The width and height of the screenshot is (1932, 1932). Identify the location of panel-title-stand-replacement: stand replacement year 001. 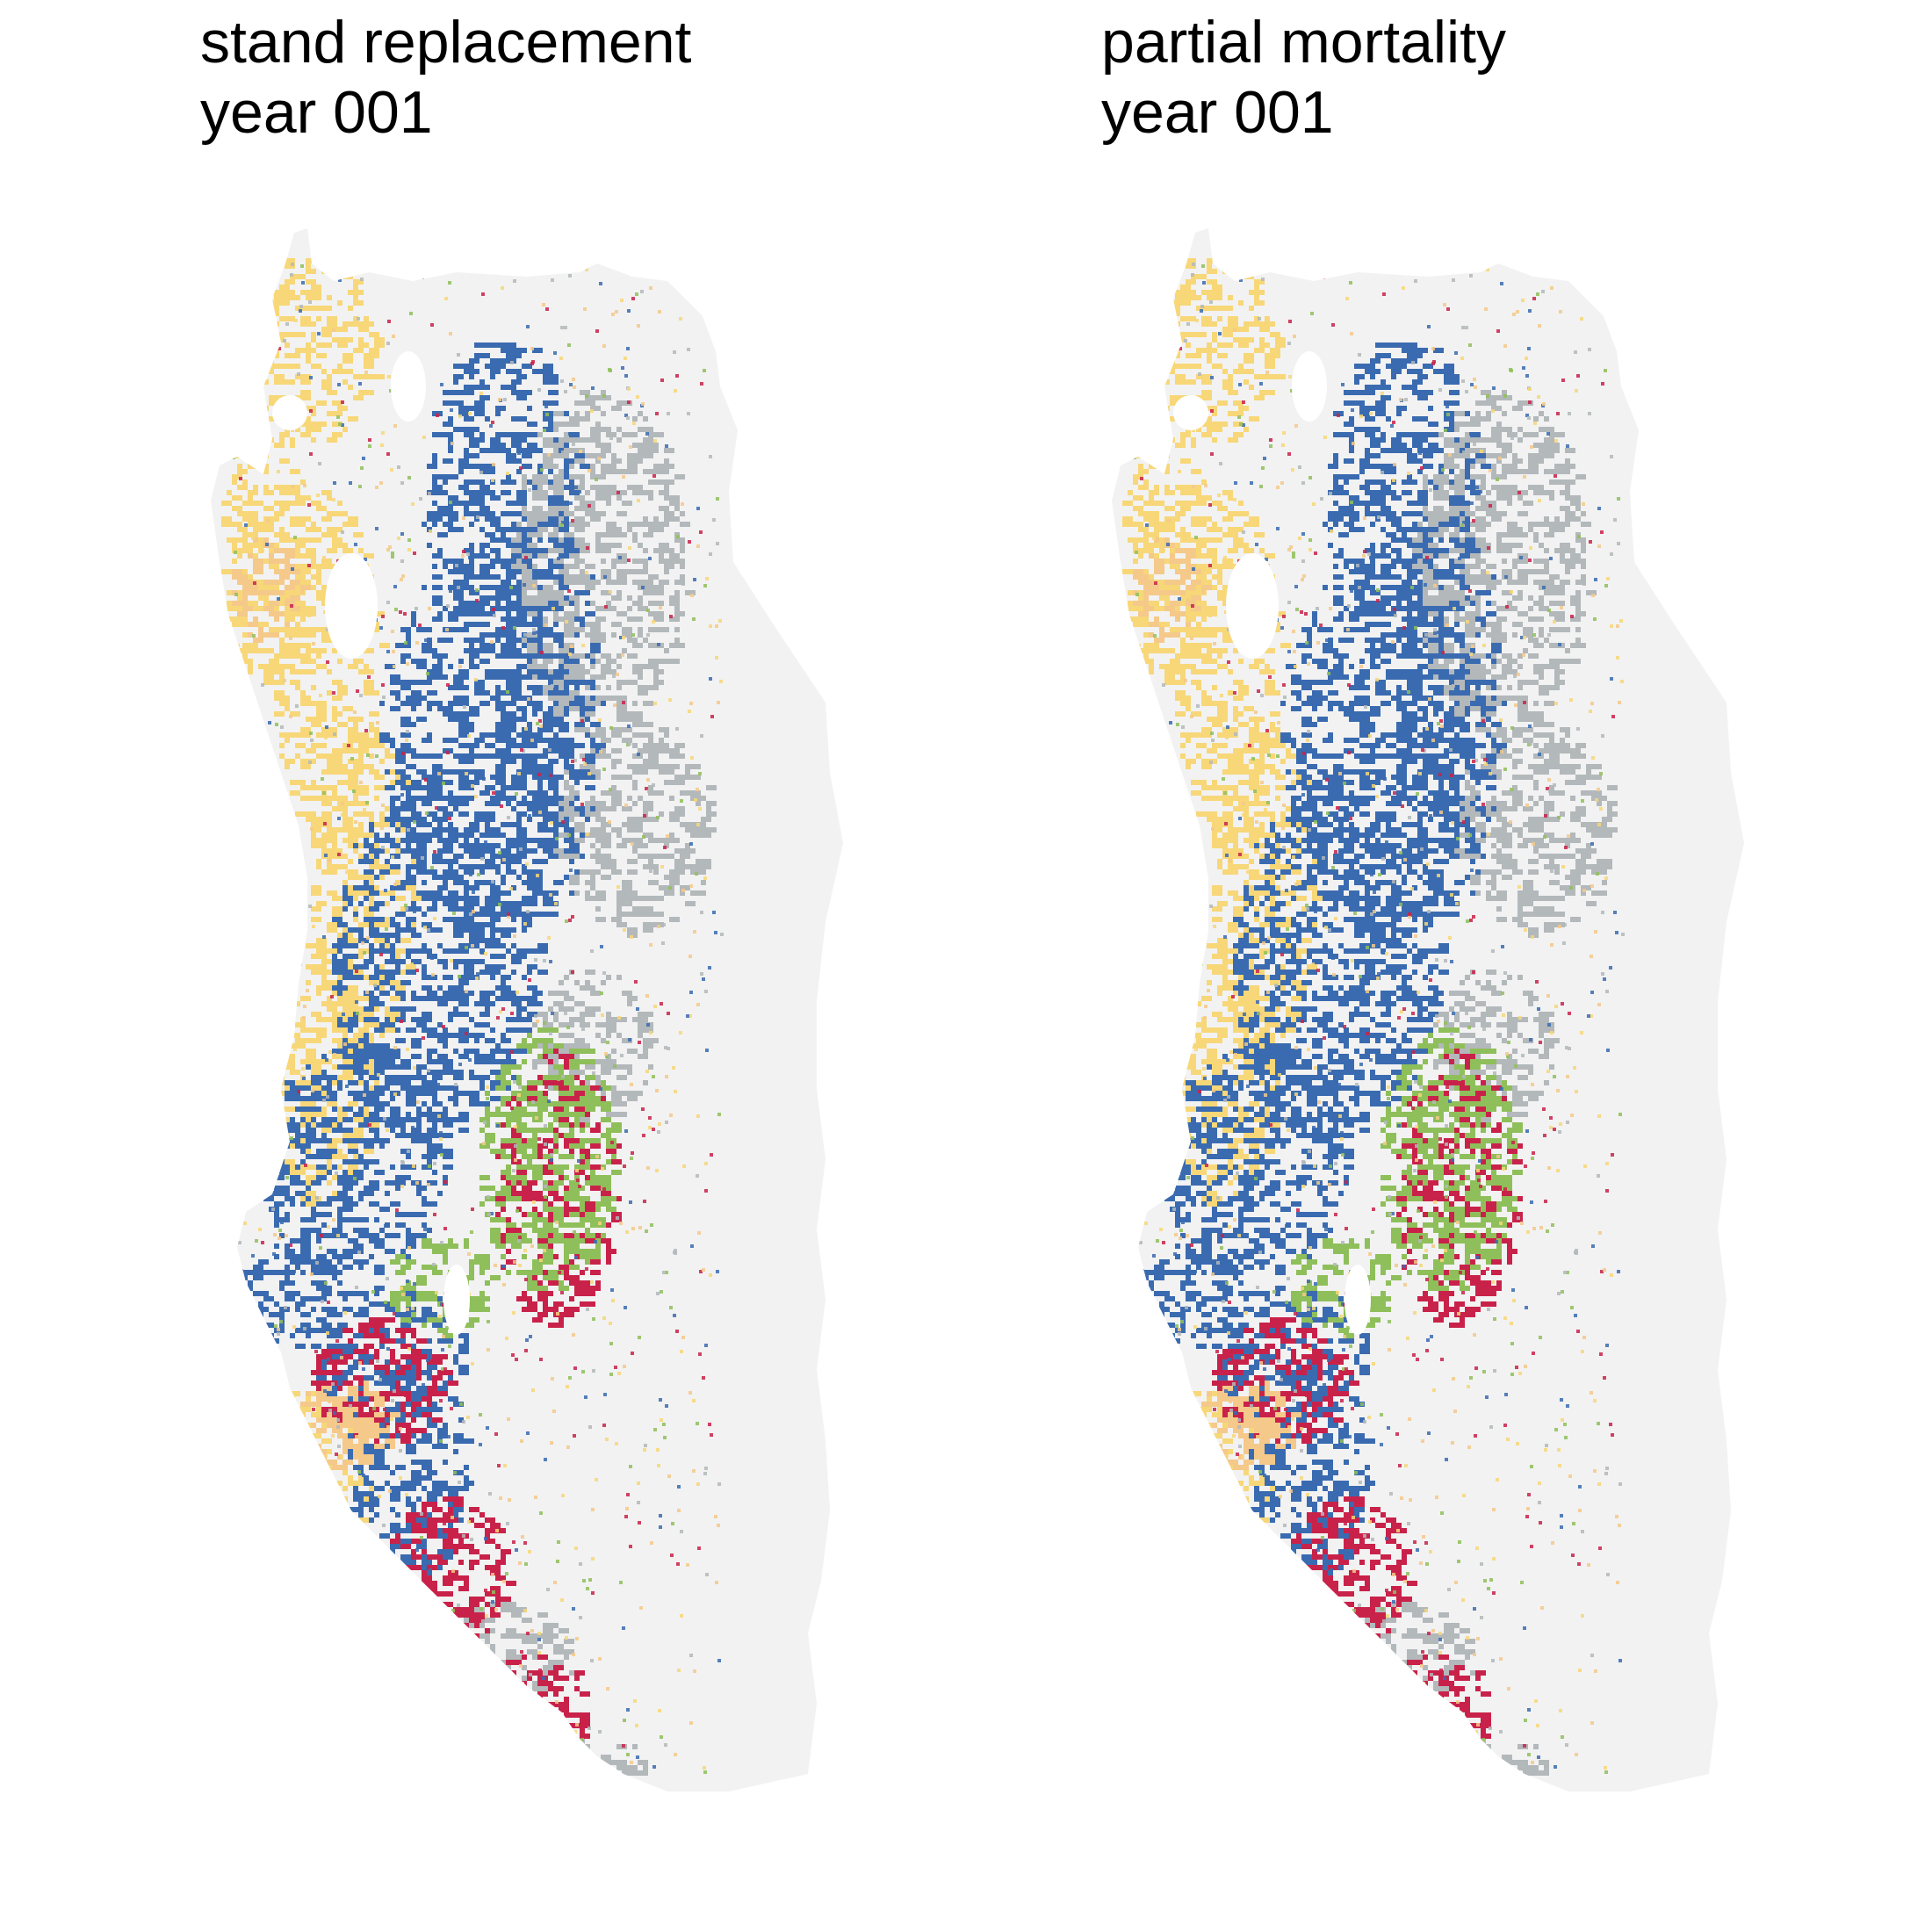
(445, 77).